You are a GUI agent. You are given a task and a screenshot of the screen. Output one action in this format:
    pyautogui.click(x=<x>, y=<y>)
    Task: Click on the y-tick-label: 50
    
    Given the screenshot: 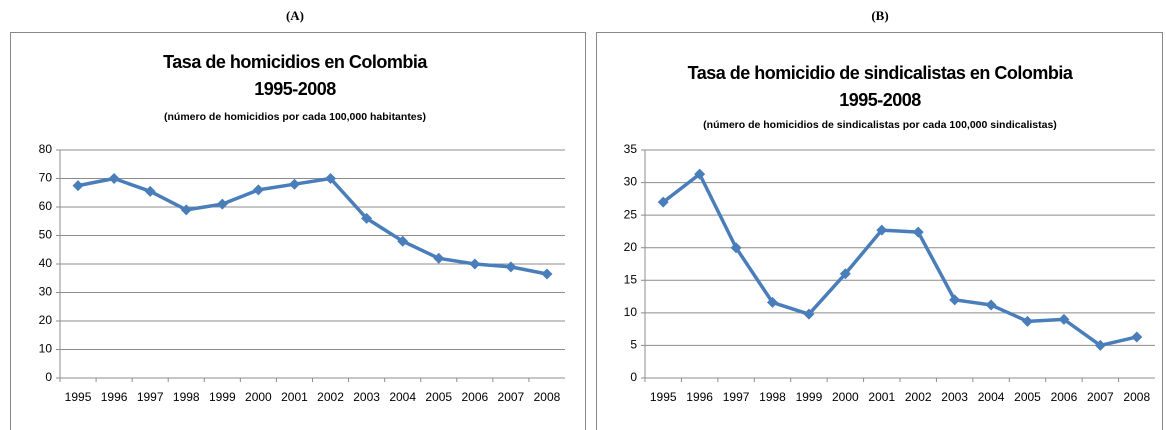 What is the action you would take?
    pyautogui.click(x=46, y=235)
    